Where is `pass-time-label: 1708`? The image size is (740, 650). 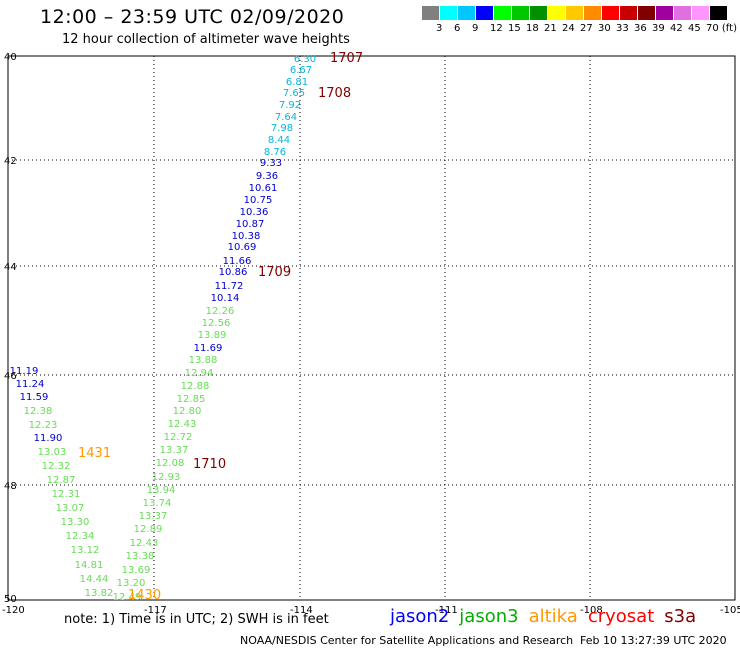 pass-time-label: 1708 is located at coordinates (334, 93).